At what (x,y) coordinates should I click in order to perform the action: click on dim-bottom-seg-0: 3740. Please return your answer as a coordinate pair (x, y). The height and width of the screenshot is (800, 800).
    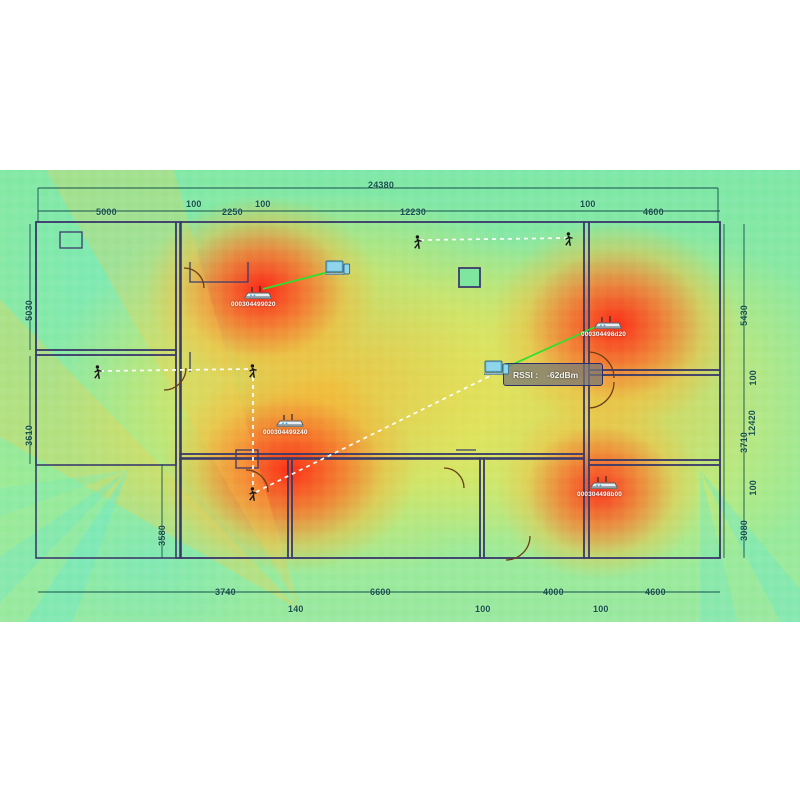
    Looking at the image, I should click on (225, 592).